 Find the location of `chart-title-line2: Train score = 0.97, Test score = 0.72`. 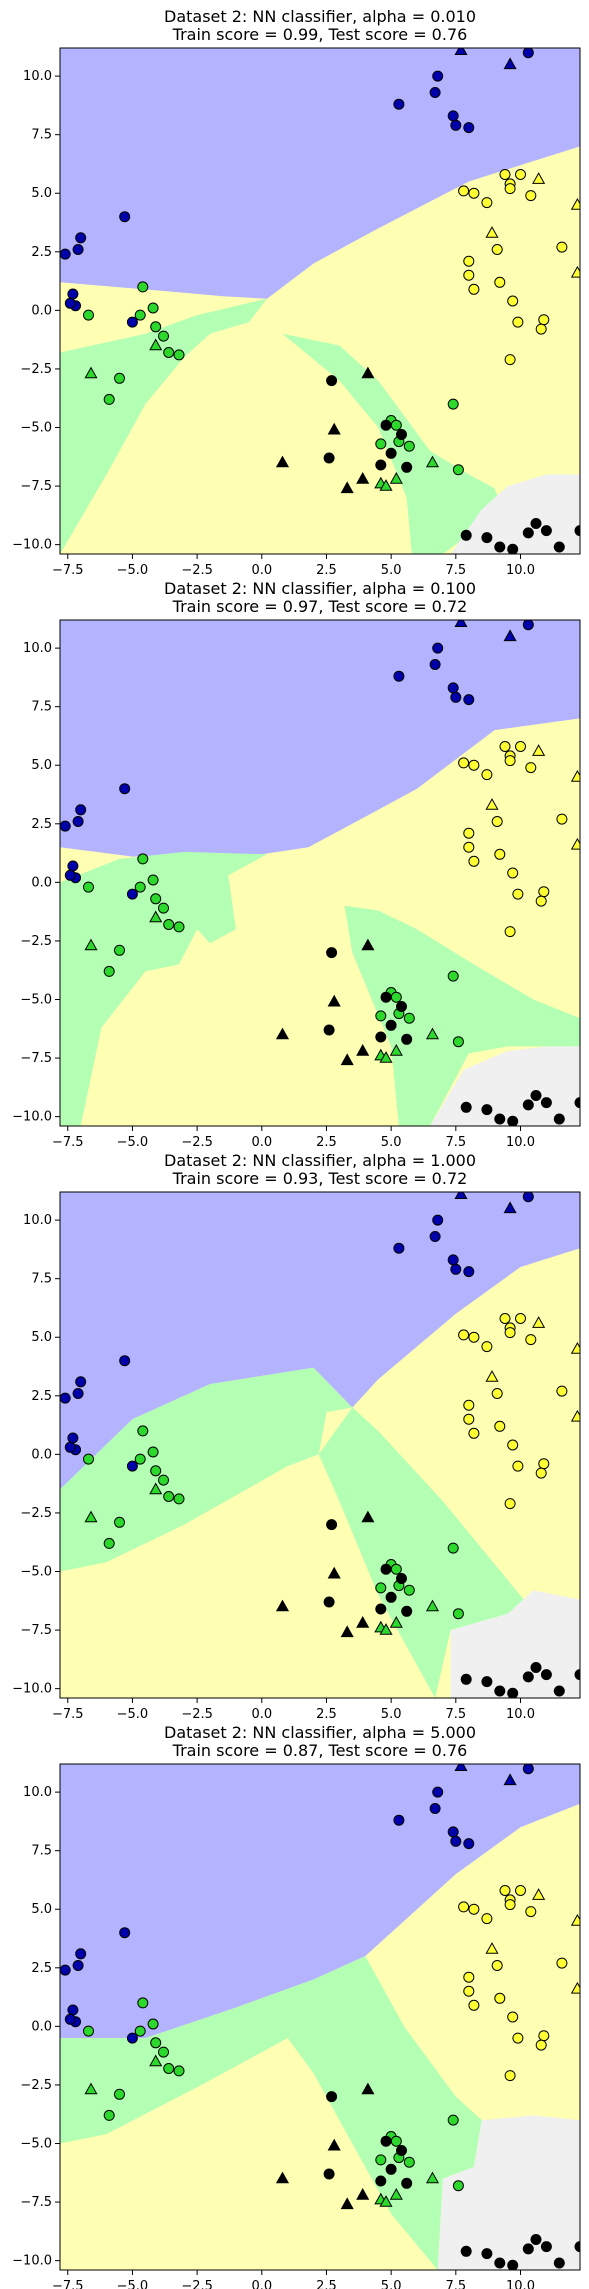

chart-title-line2: Train score = 0.97, Test score = 0.72 is located at coordinates (320, 606).